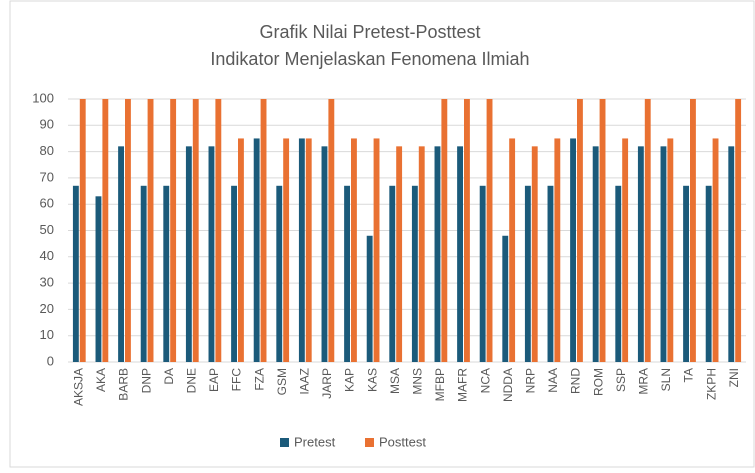 This screenshot has width=755, height=473. I want to click on x-tick-label: SSP, so click(621, 380).